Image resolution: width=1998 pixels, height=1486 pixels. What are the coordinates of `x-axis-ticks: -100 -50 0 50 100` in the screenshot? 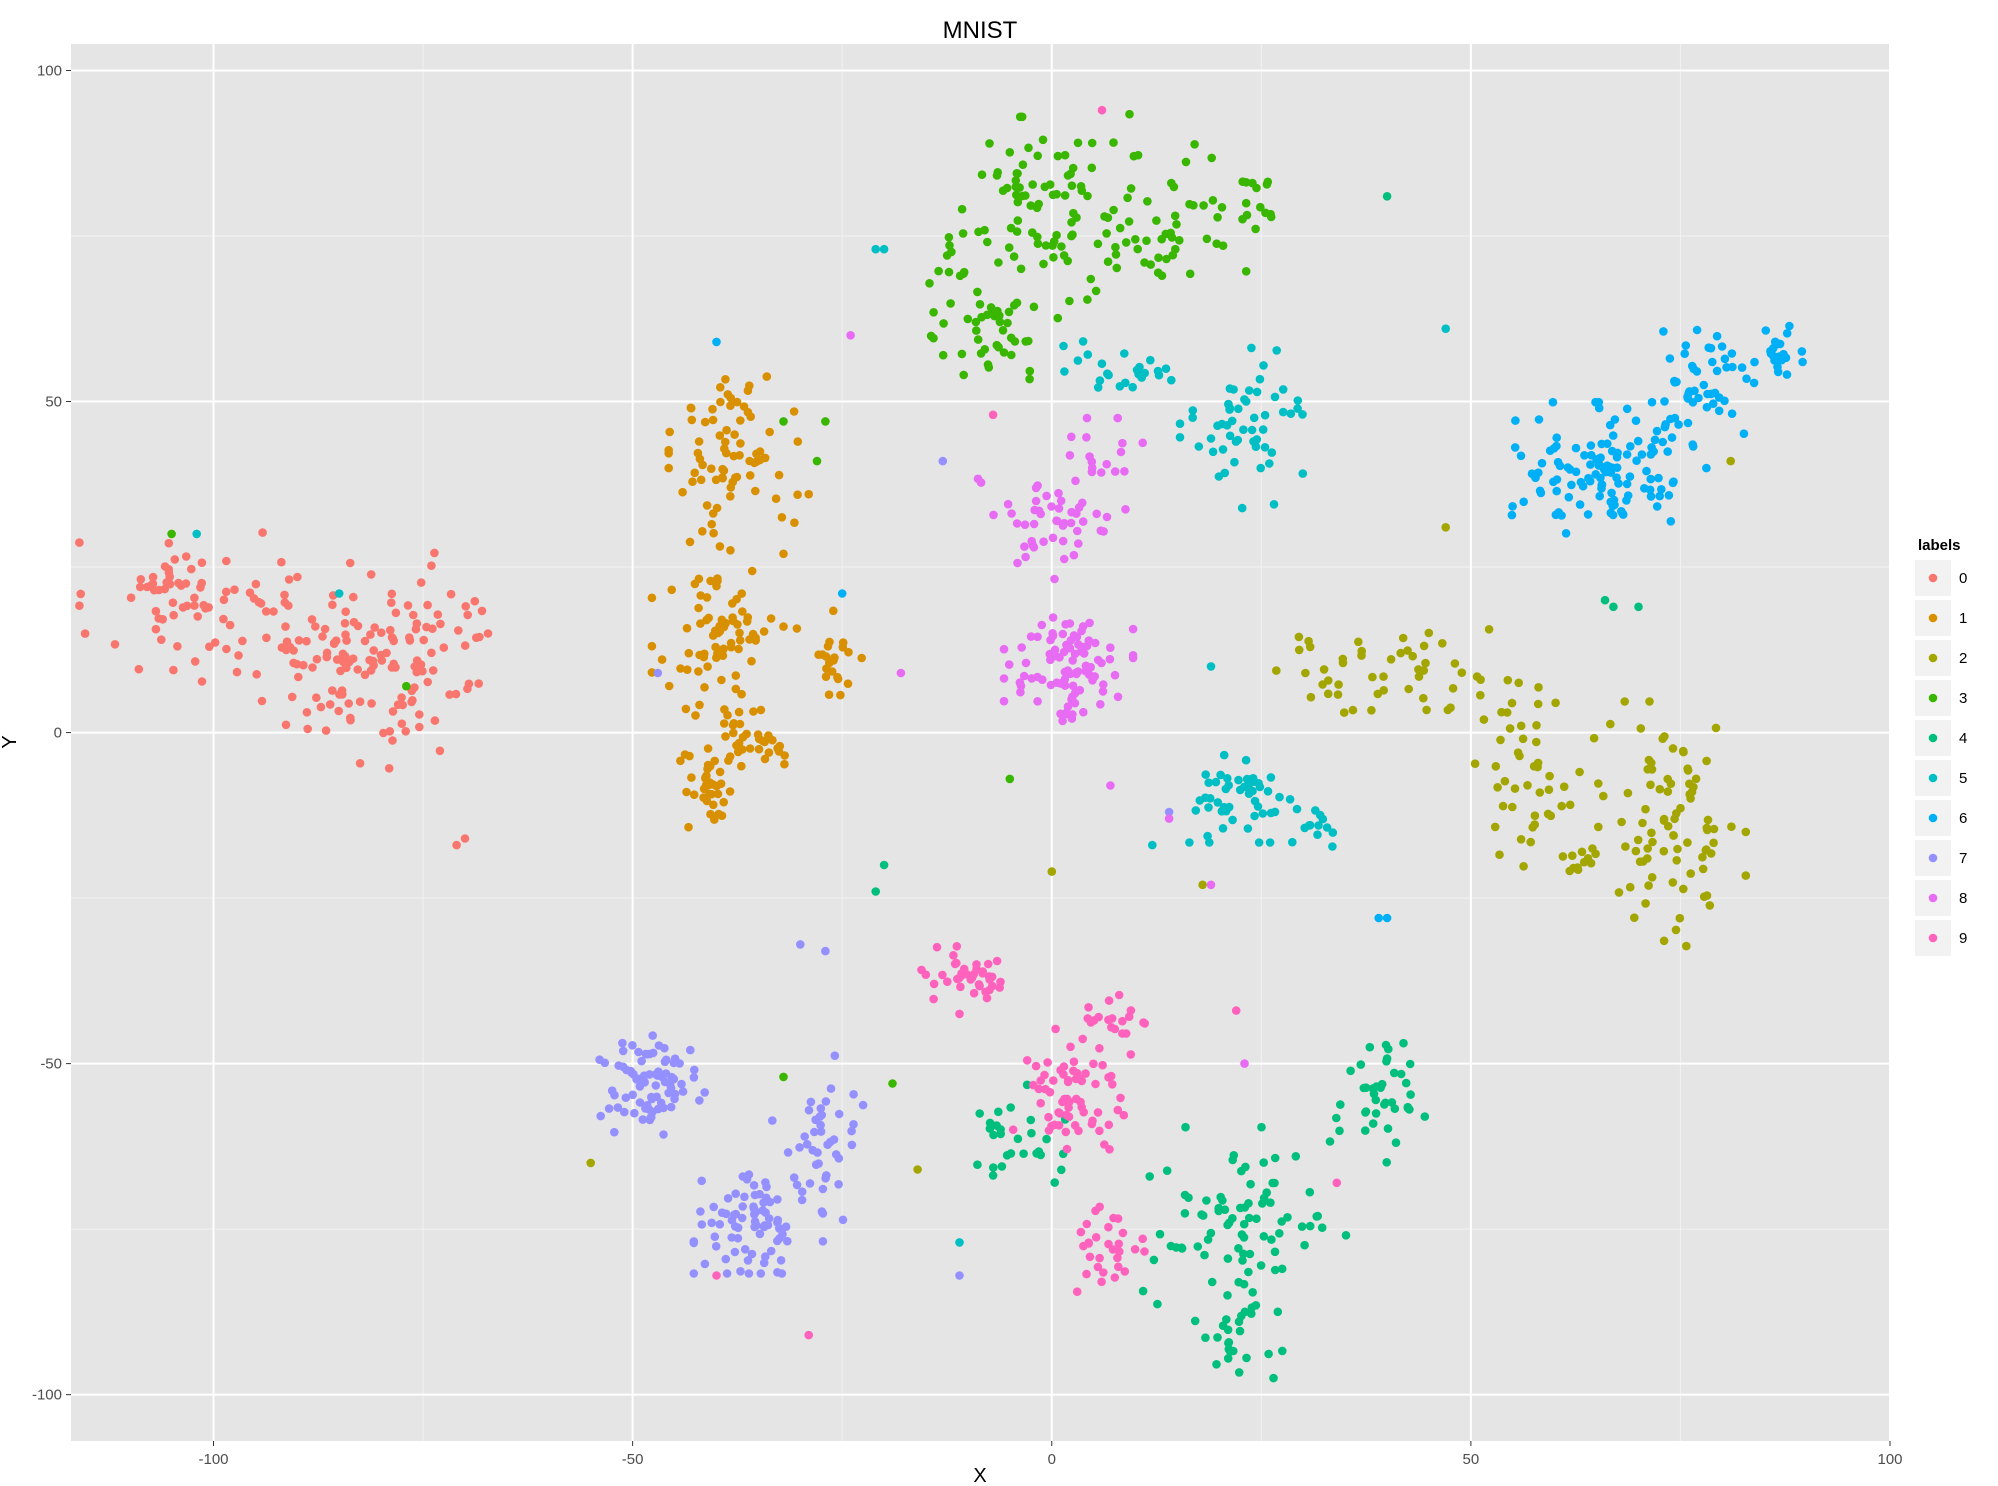 It's located at (1050, 1454).